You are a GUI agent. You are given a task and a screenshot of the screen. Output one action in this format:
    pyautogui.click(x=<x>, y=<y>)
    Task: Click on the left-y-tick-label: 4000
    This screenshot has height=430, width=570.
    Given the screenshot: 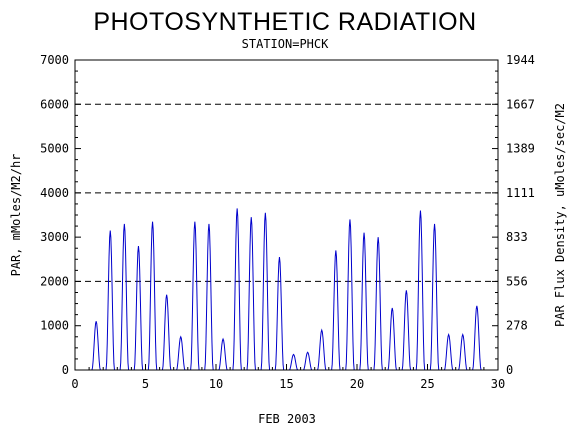 What is the action you would take?
    pyautogui.click(x=54, y=193)
    